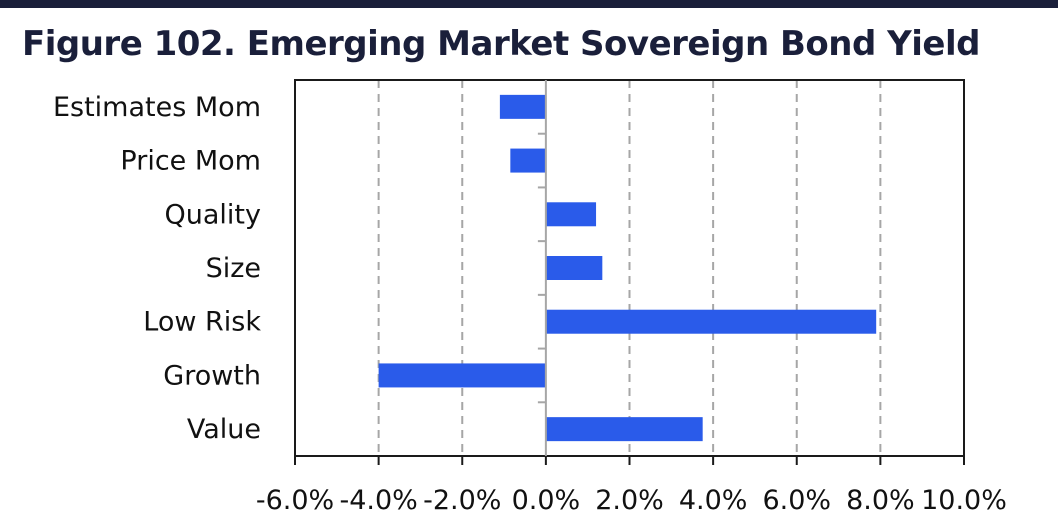 The image size is (1058, 525). Describe the element at coordinates (571, 214) in the screenshot. I see `bar-quality` at that location.